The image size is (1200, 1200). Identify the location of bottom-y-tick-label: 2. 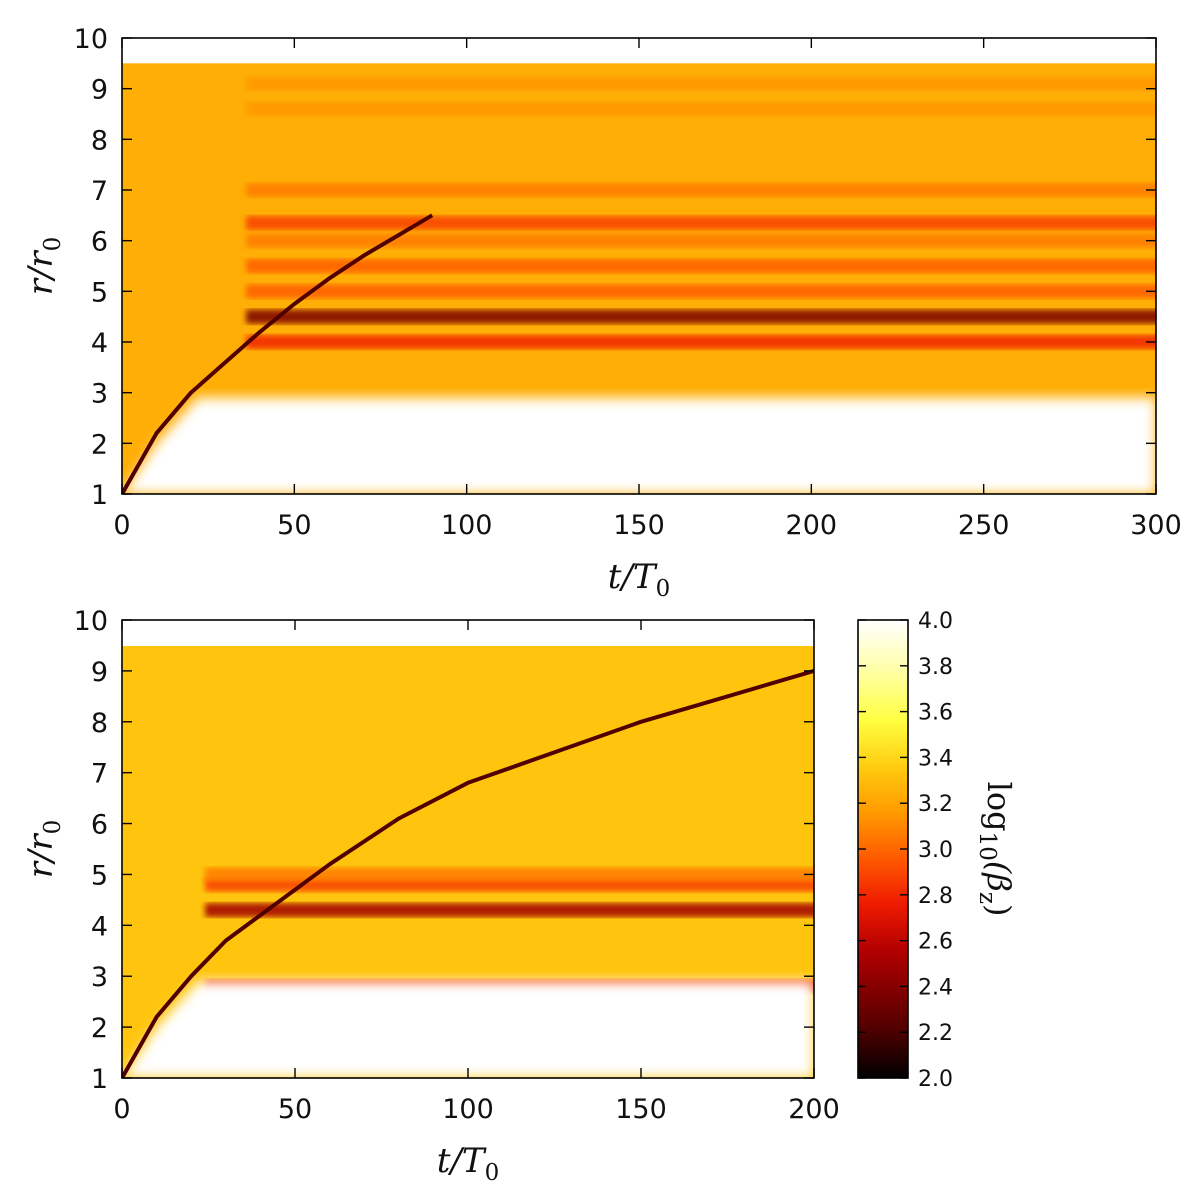
(99, 1028).